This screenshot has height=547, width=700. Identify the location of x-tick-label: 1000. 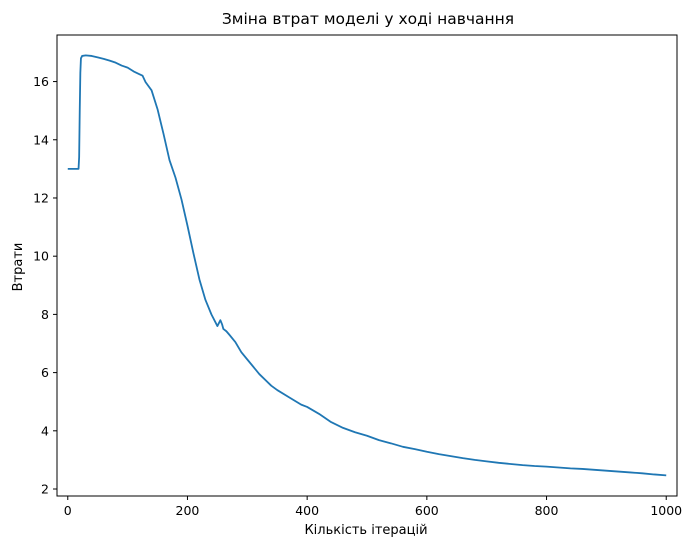
(666, 510).